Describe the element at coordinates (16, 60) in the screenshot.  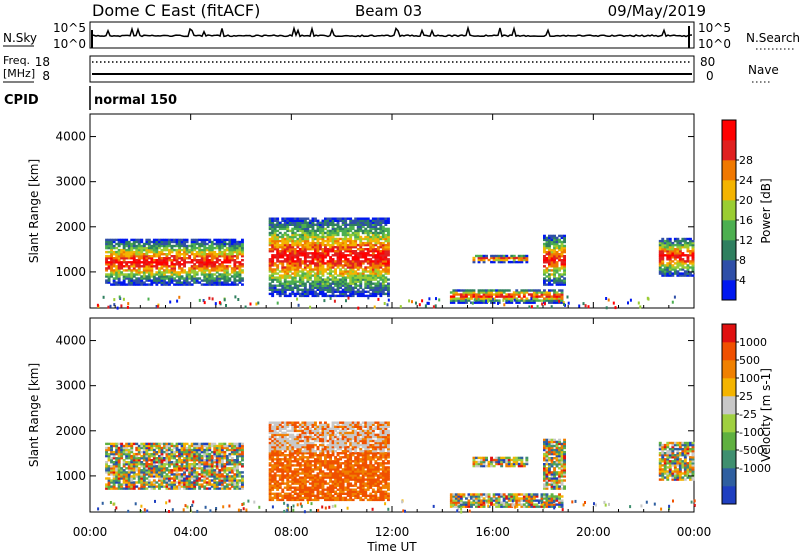
I see `freq-label-1: Freq.` at that location.